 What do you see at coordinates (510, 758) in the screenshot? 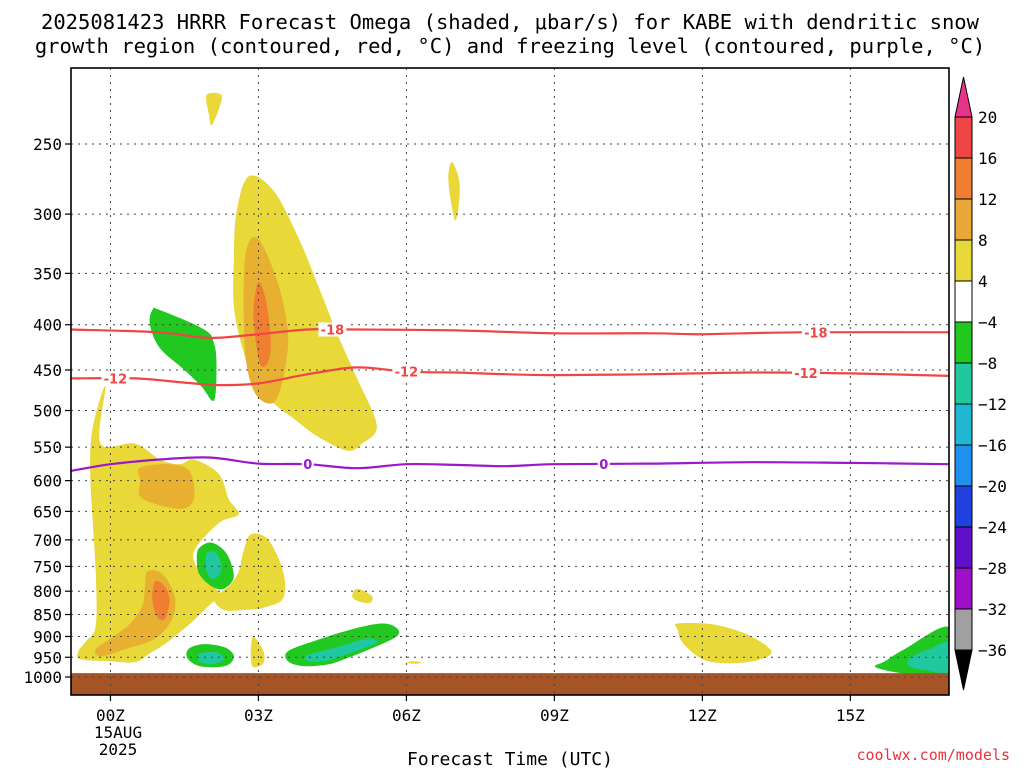
I see `x-axis-label: Forecast Time (UTC)` at bounding box center [510, 758].